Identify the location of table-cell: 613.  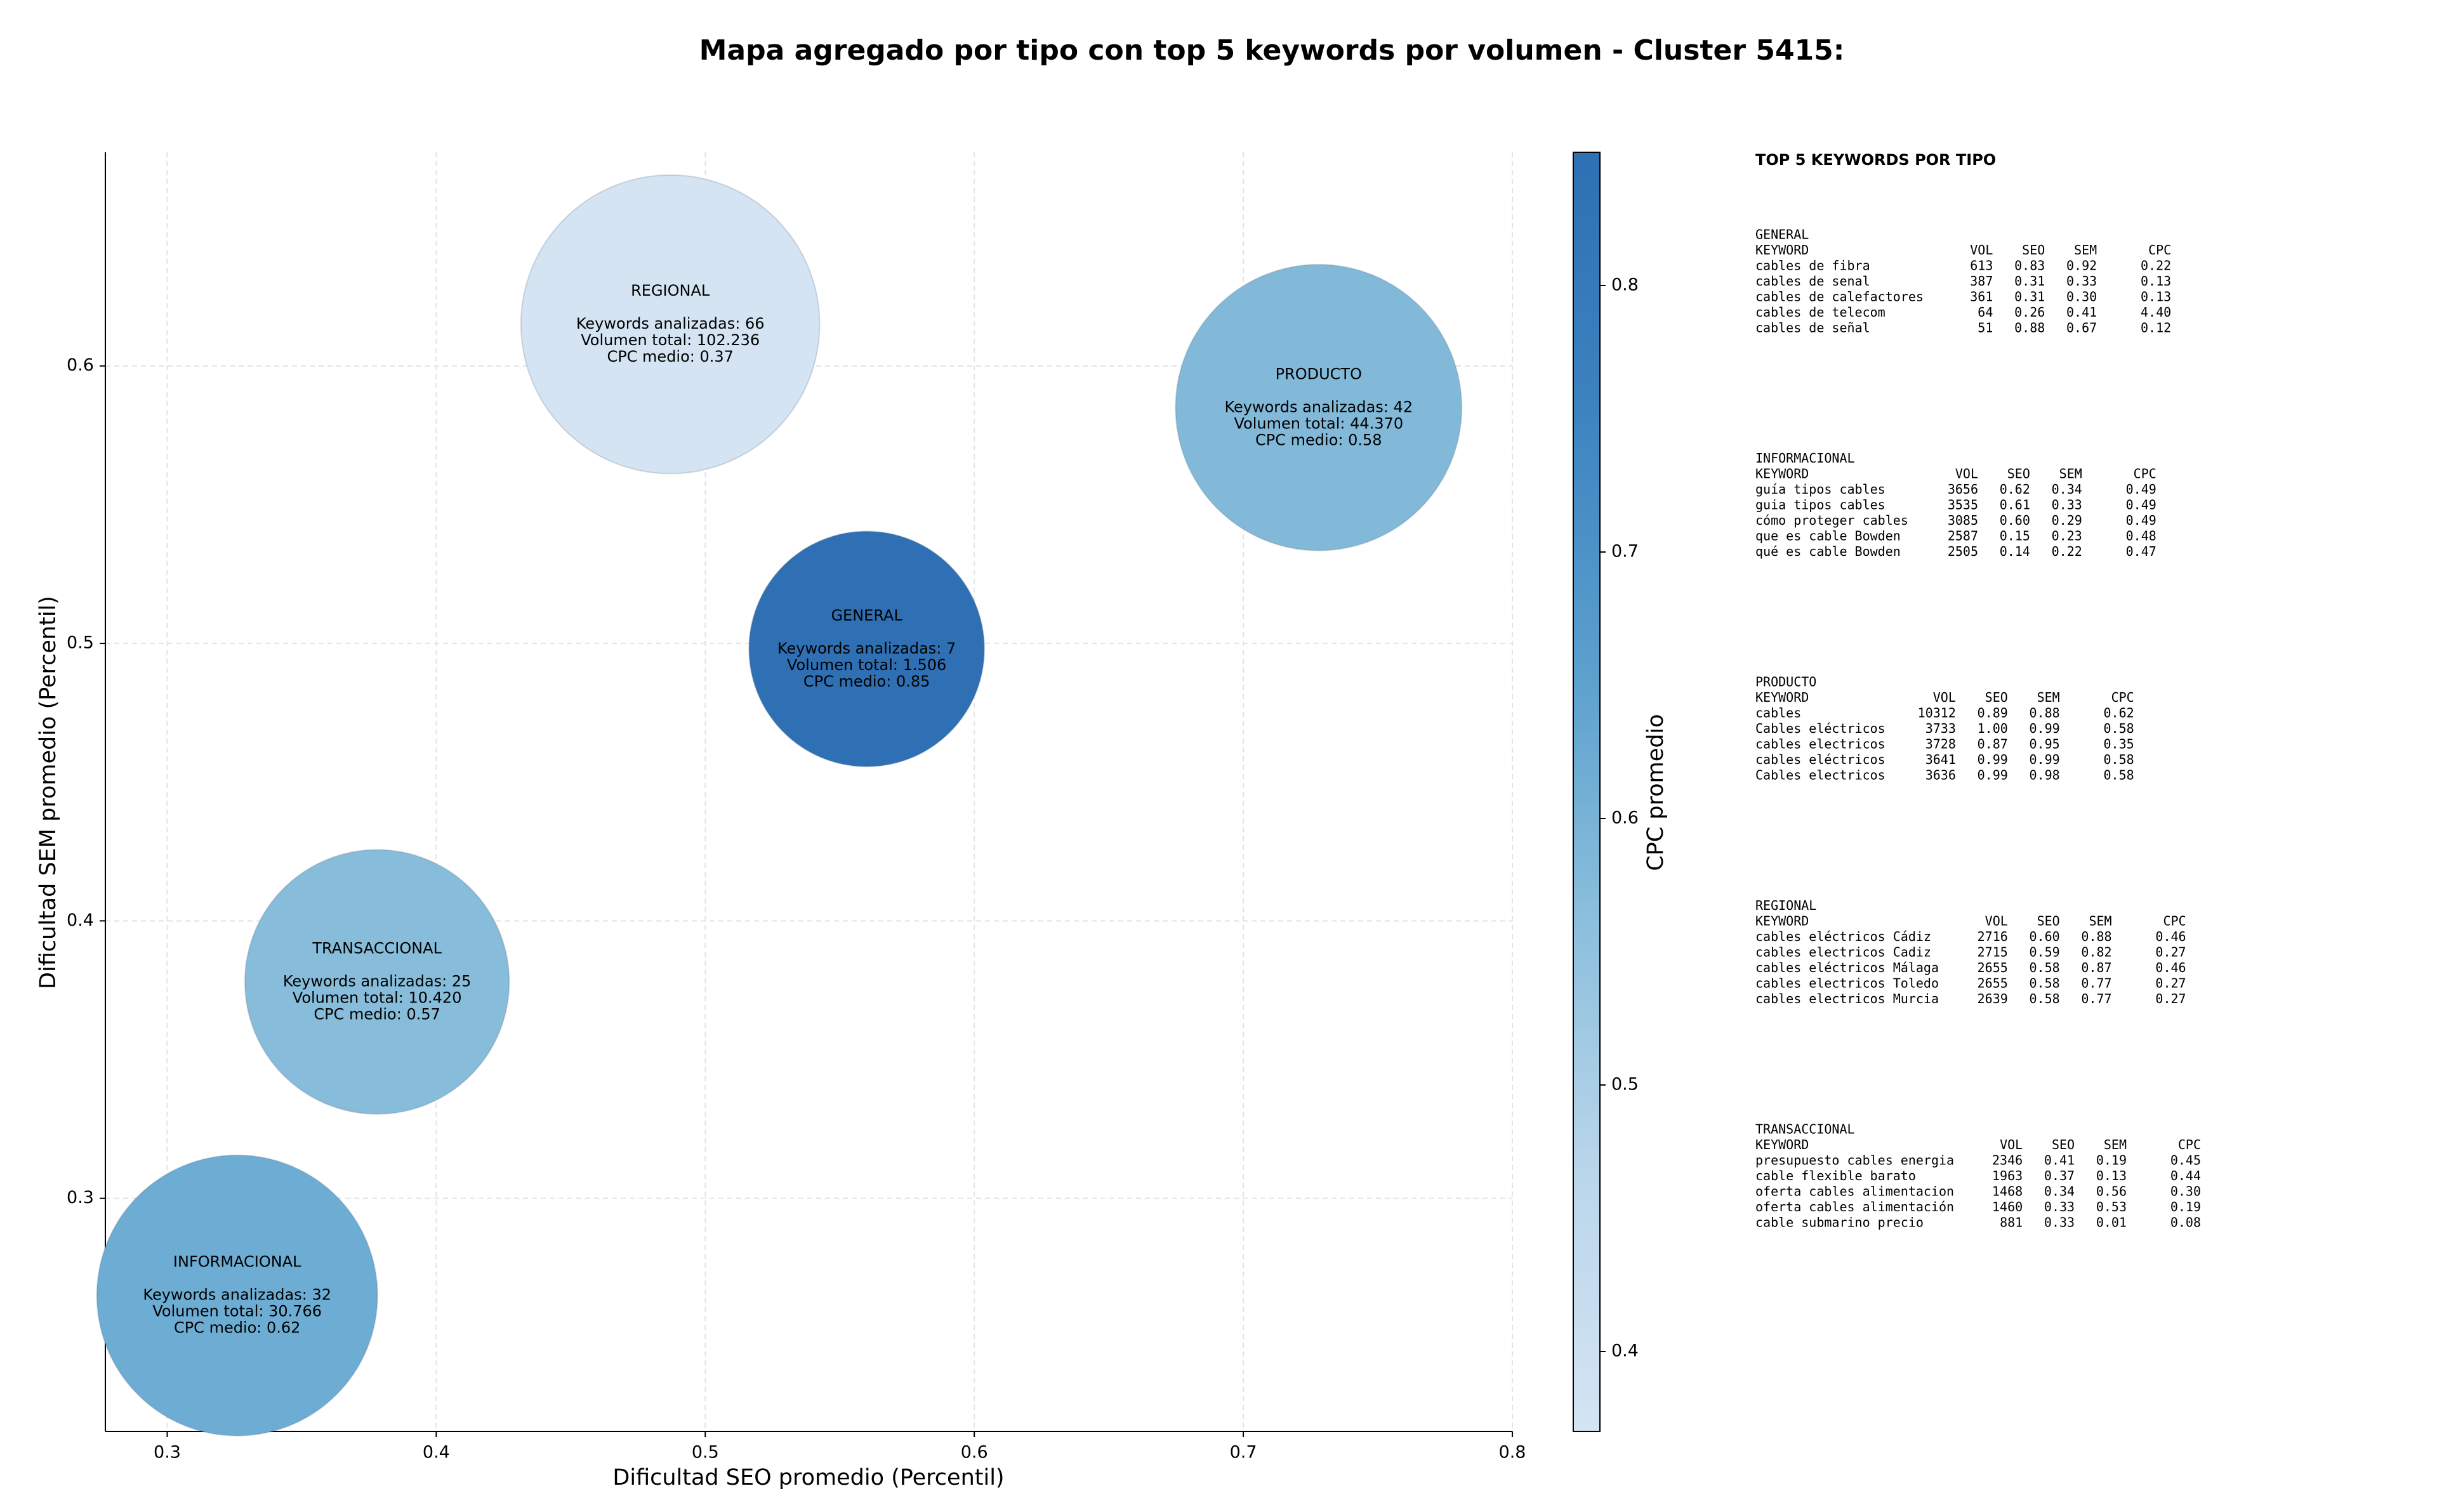
(1981, 266).